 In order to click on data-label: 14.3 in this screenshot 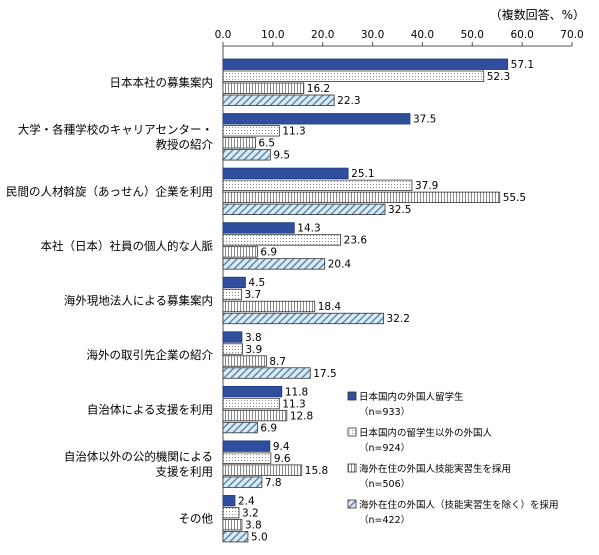, I will do `click(308, 229)`.